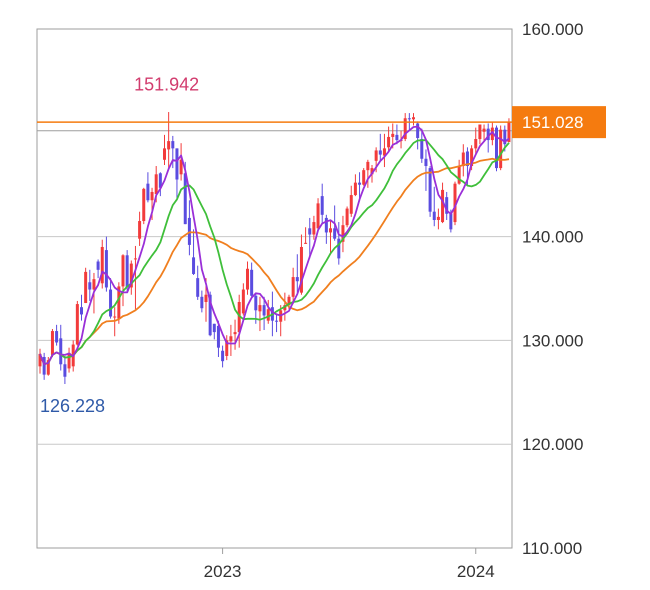 The width and height of the screenshot is (650, 590). What do you see at coordinates (552, 548) in the screenshot?
I see `y-tick-label: 110.000` at bounding box center [552, 548].